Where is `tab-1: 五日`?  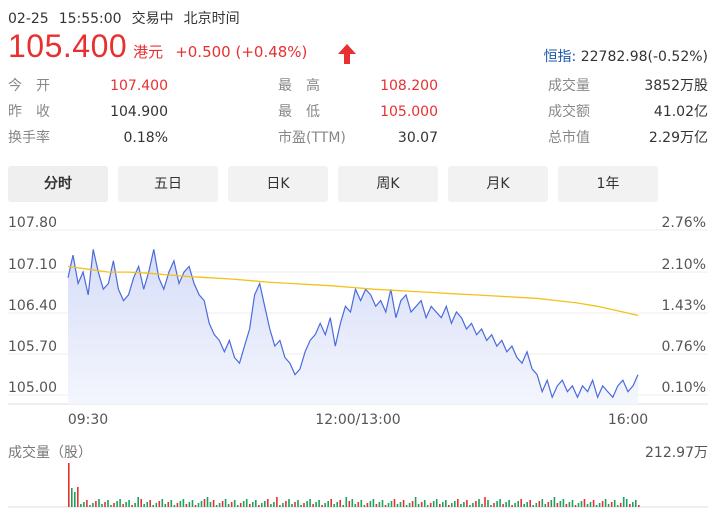 tab-1: 五日 is located at coordinates (168, 184).